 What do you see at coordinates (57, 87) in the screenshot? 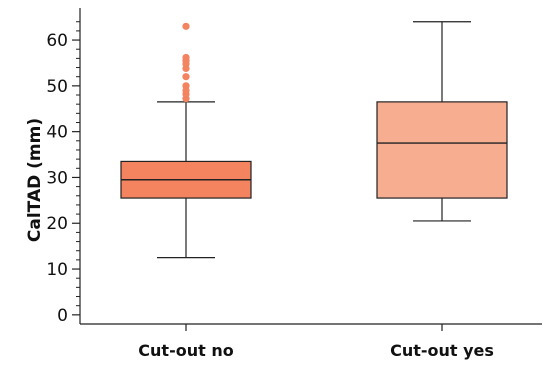
I see `y-tick-label: 50` at bounding box center [57, 87].